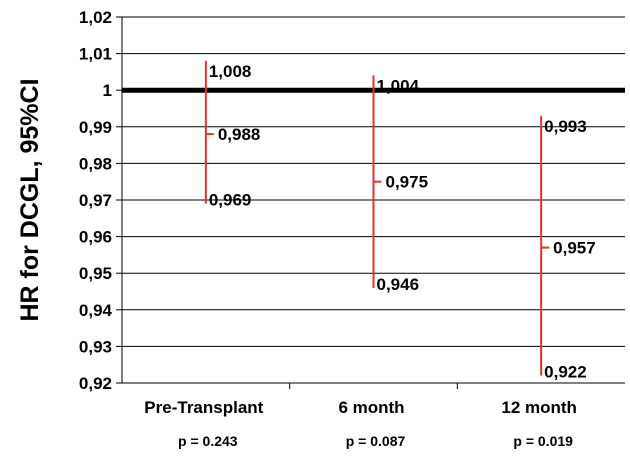  What do you see at coordinates (95, 346) in the screenshot?
I see `y-tick-label: 0,93` at bounding box center [95, 346].